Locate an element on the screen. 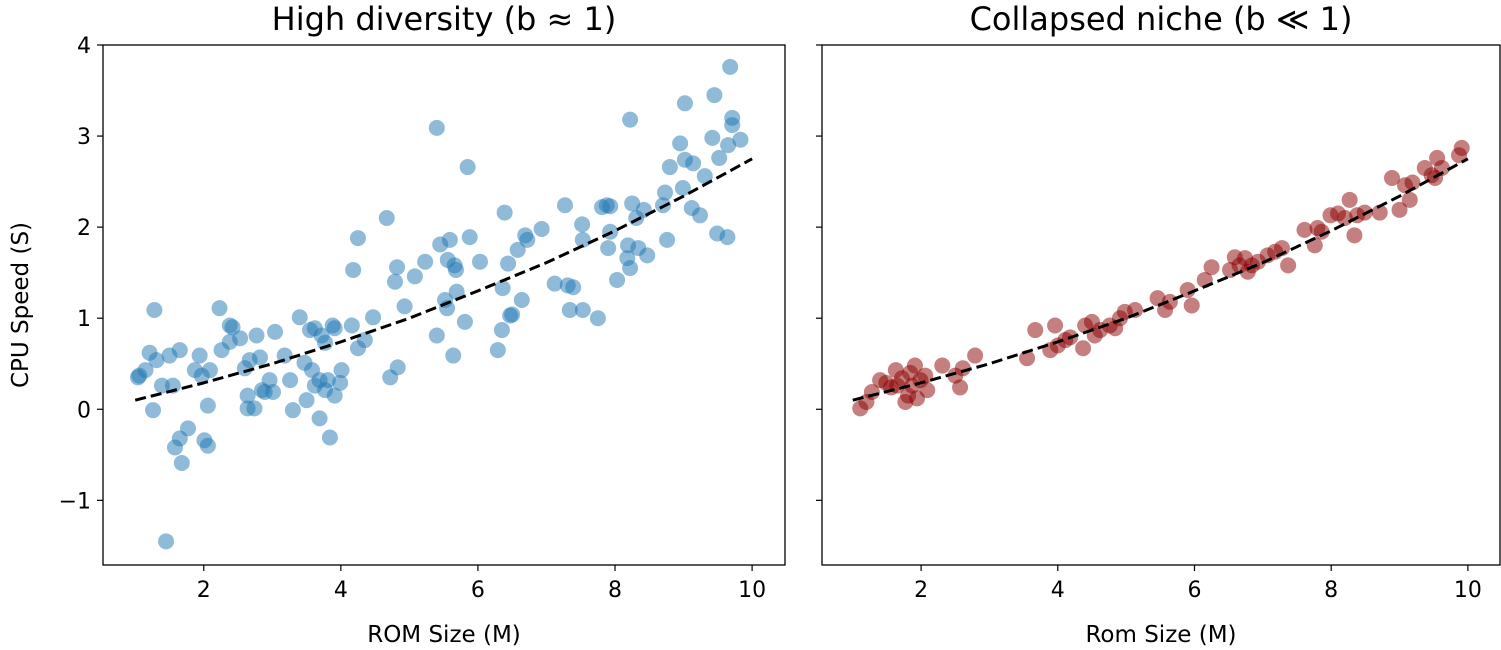 Image resolution: width=1501 pixels, height=650 pixels. y-tick-label: 3 is located at coordinates (84, 137).